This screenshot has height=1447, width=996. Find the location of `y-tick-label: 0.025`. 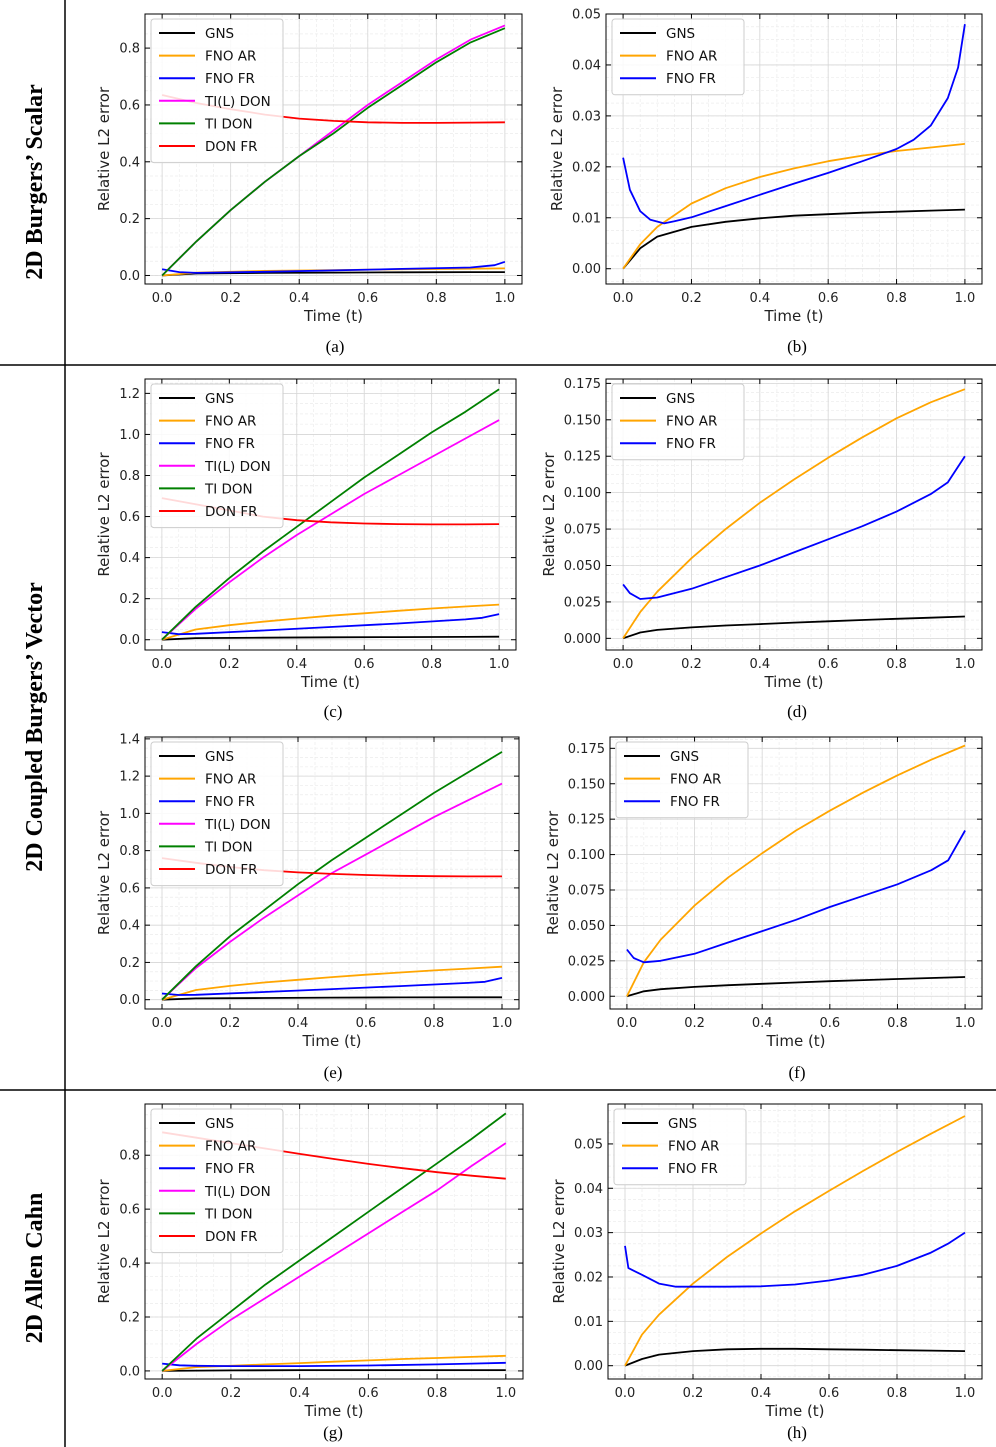

y-tick-label: 0.025 is located at coordinates (586, 961).